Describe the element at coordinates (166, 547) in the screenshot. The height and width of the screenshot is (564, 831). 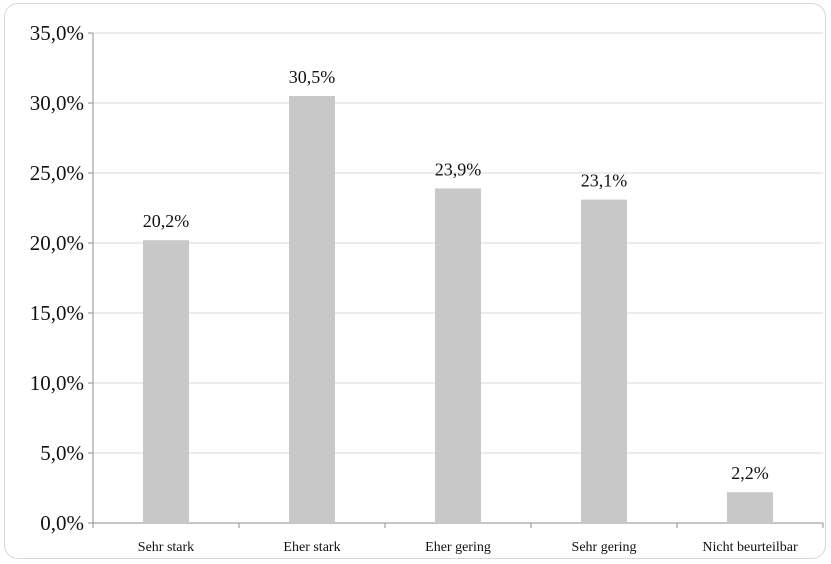
I see `x-tick-label: Sehr stark` at that location.